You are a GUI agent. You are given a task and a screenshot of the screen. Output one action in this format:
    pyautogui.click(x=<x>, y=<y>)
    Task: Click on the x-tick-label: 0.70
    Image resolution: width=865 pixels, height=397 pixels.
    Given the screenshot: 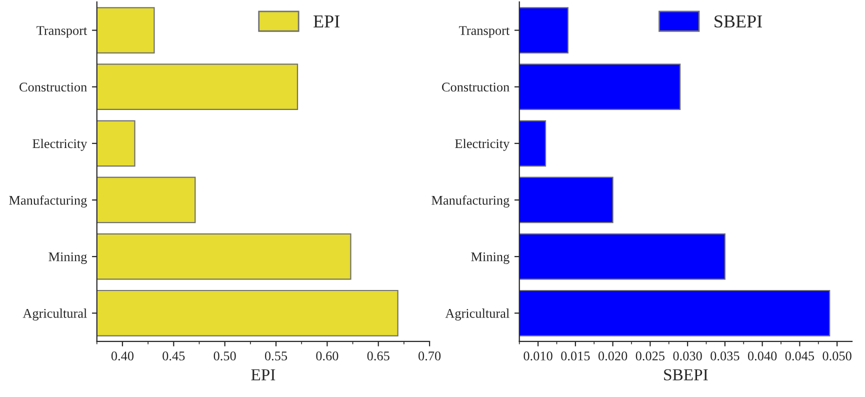 What is the action you would take?
    pyautogui.click(x=429, y=356)
    